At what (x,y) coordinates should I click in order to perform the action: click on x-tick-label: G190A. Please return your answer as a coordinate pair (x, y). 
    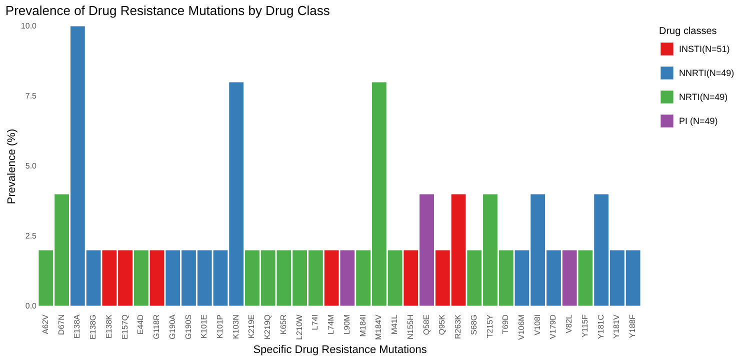
    Looking at the image, I should click on (172, 327).